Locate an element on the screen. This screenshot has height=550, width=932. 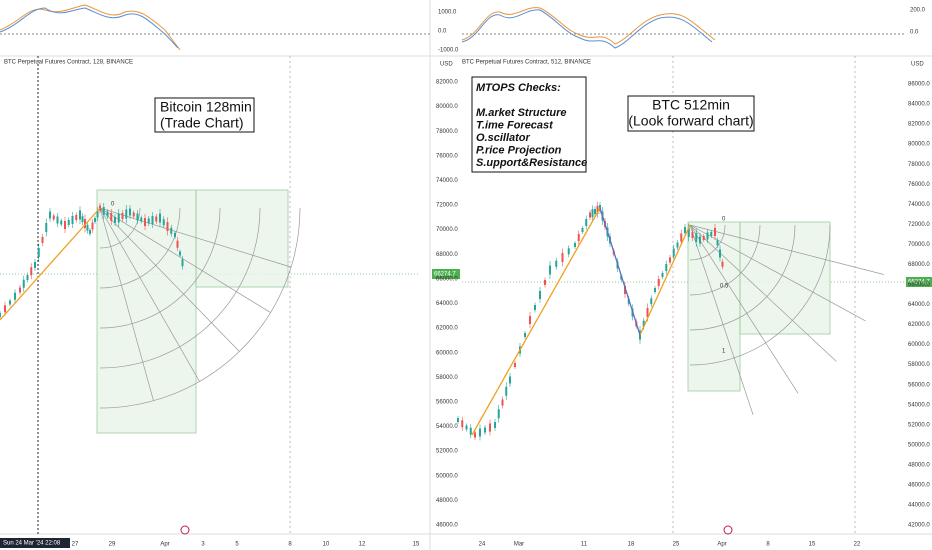
axis-label: 56000.0 is located at coordinates (919, 385).